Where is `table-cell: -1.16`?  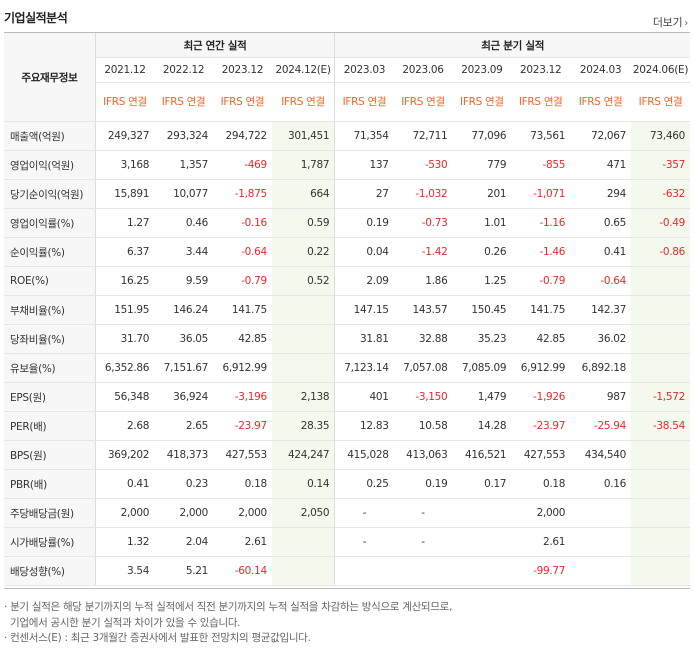
table-cell: -1.16 is located at coordinates (541, 223).